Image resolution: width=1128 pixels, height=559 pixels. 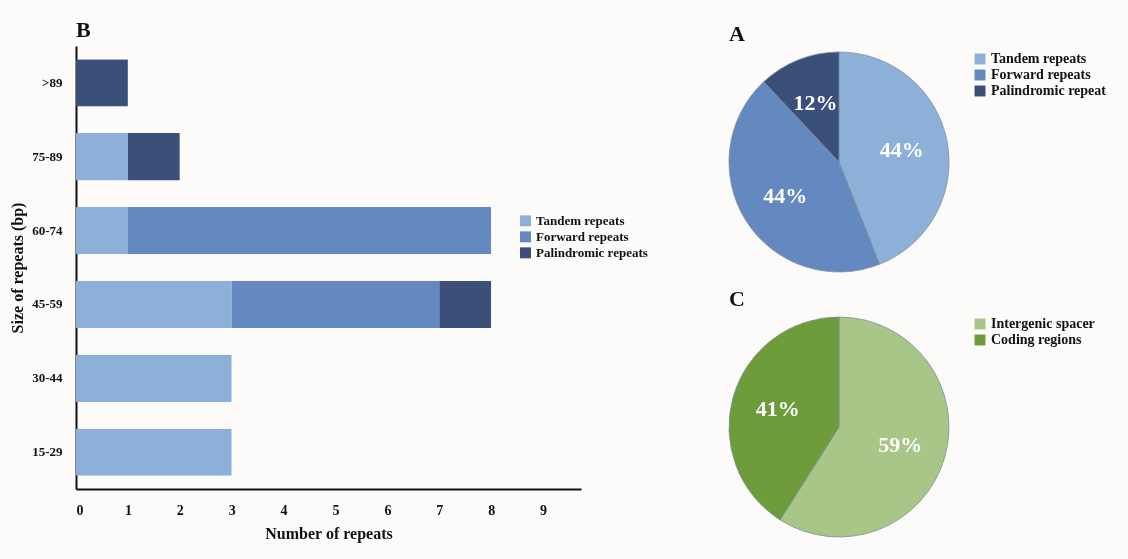 I want to click on y-tick-label: 30-44, so click(x=47, y=378).